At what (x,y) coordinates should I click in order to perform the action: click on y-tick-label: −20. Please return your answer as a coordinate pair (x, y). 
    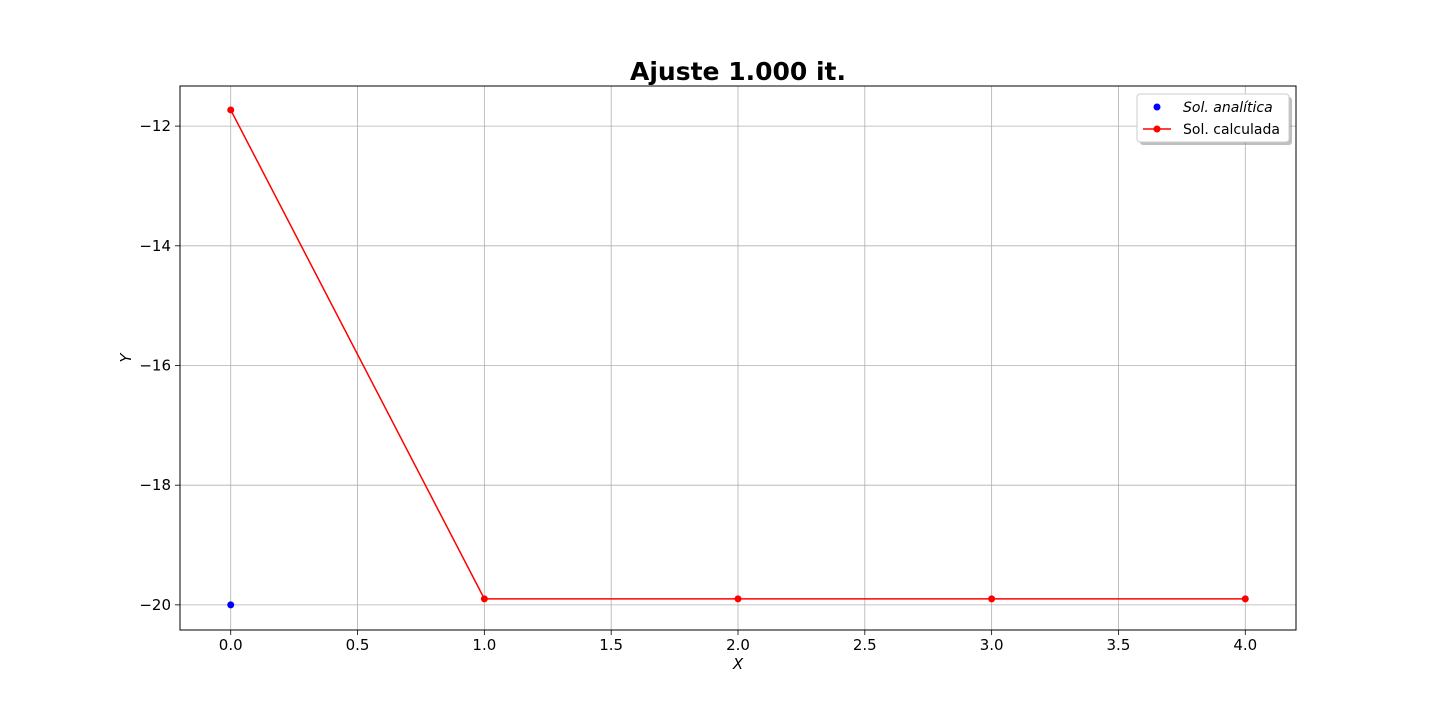
    Looking at the image, I should click on (155, 605).